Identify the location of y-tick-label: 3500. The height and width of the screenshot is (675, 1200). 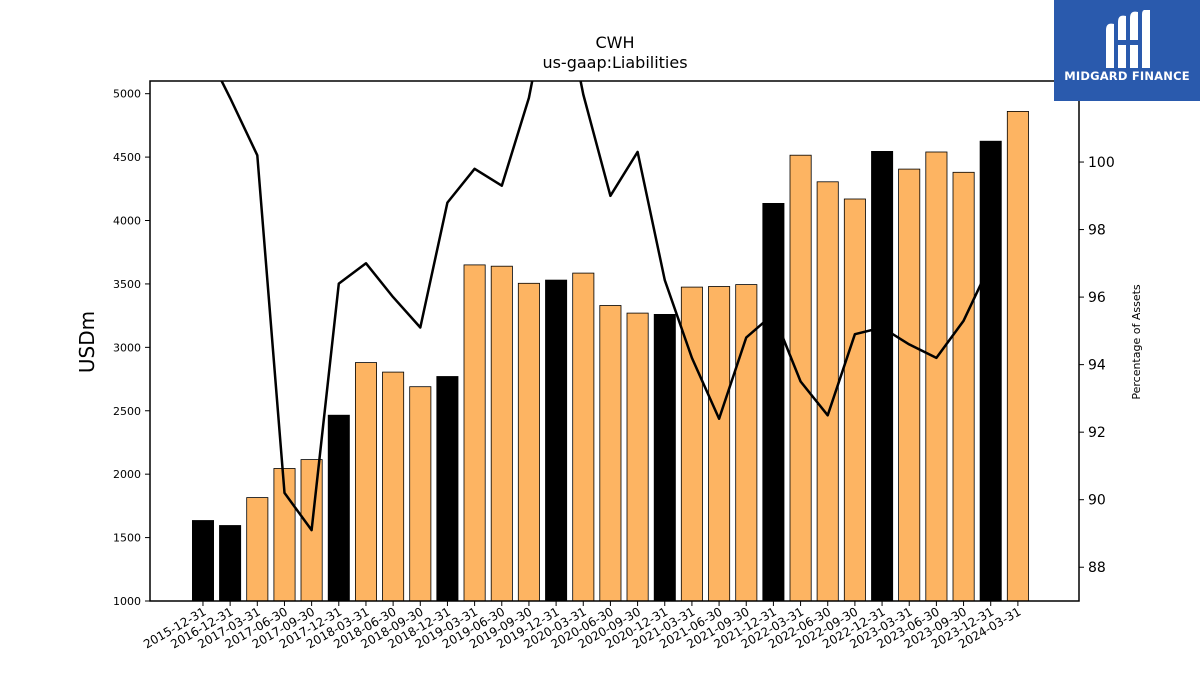
(127, 284).